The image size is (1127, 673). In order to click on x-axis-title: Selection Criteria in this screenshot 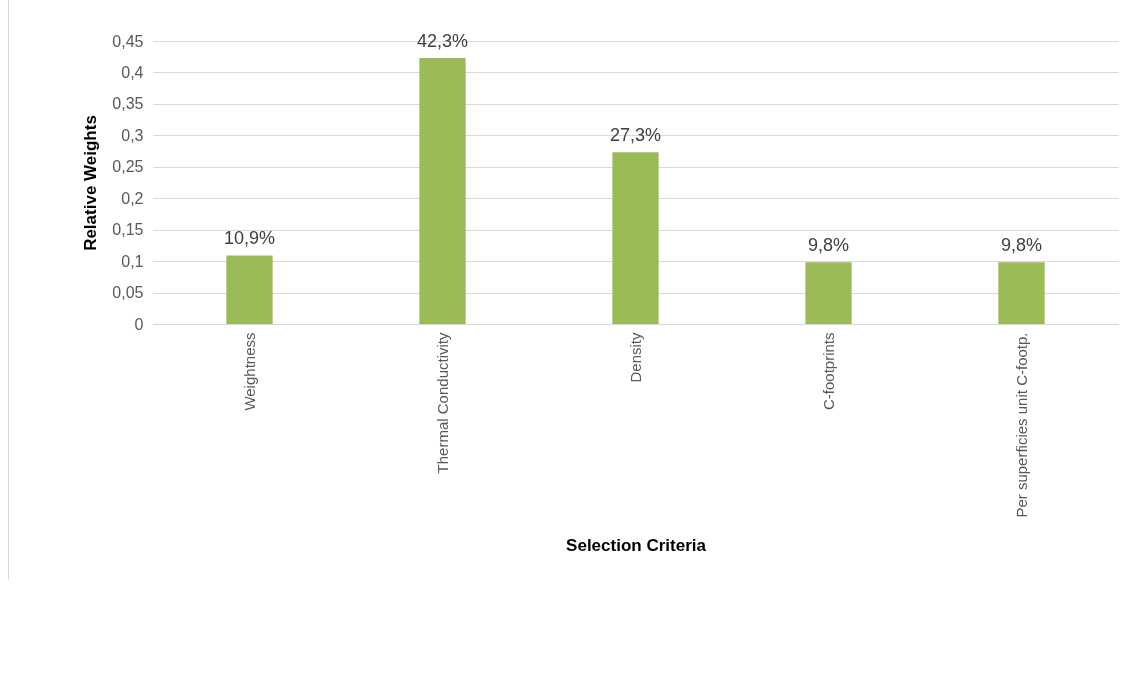, I will do `click(636, 545)`.